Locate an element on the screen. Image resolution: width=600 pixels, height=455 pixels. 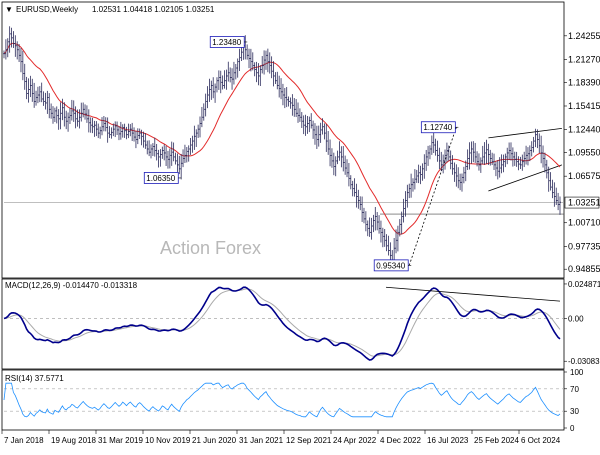
macd-tick-label: 0.00 is located at coordinates (576, 318).